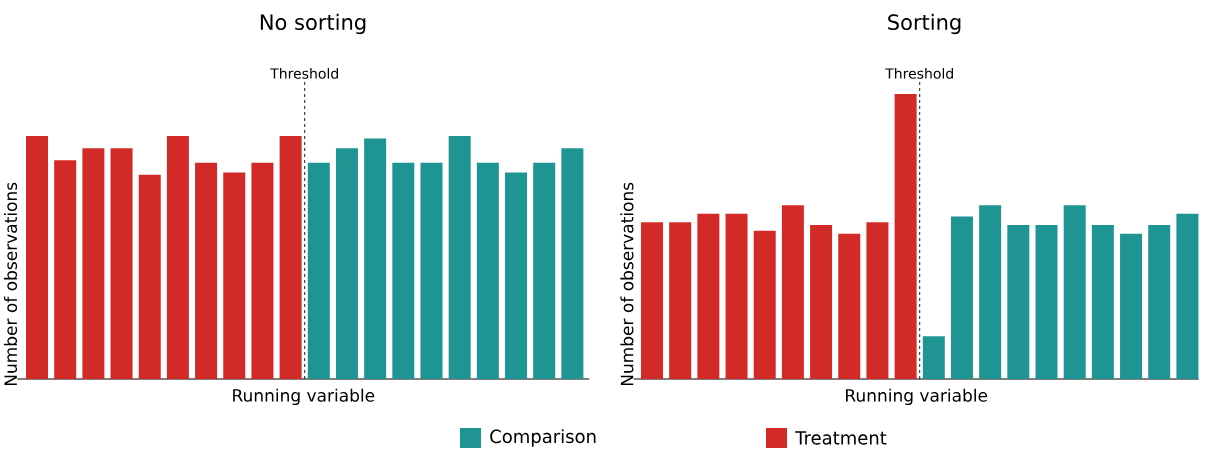  What do you see at coordinates (313, 24) in the screenshot?
I see `chart-title: No sorting` at bounding box center [313, 24].